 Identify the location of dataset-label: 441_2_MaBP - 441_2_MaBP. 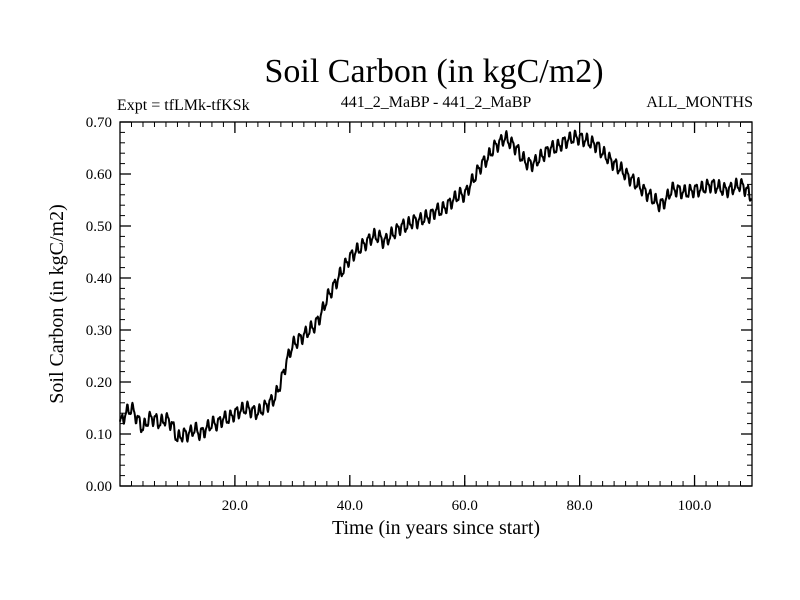
(436, 102).